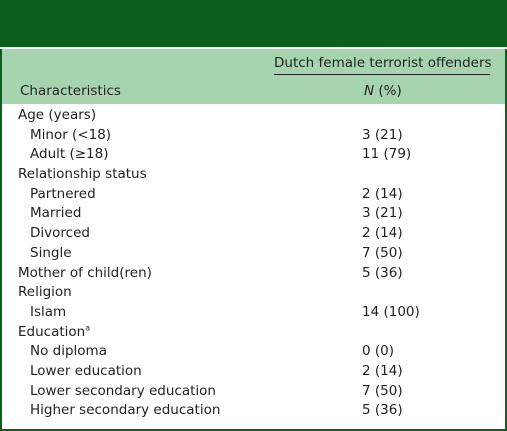 The image size is (507, 431). I want to click on row-label: Religion, so click(45, 292).